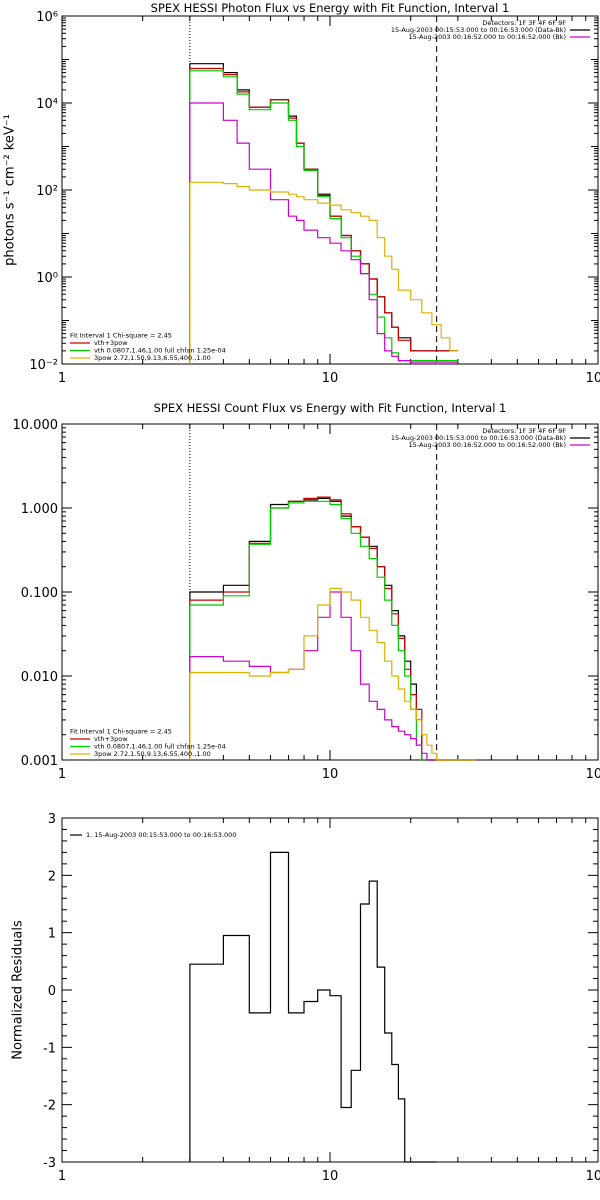  What do you see at coordinates (52, 934) in the screenshot?
I see `y-tick-label: 1` at bounding box center [52, 934].